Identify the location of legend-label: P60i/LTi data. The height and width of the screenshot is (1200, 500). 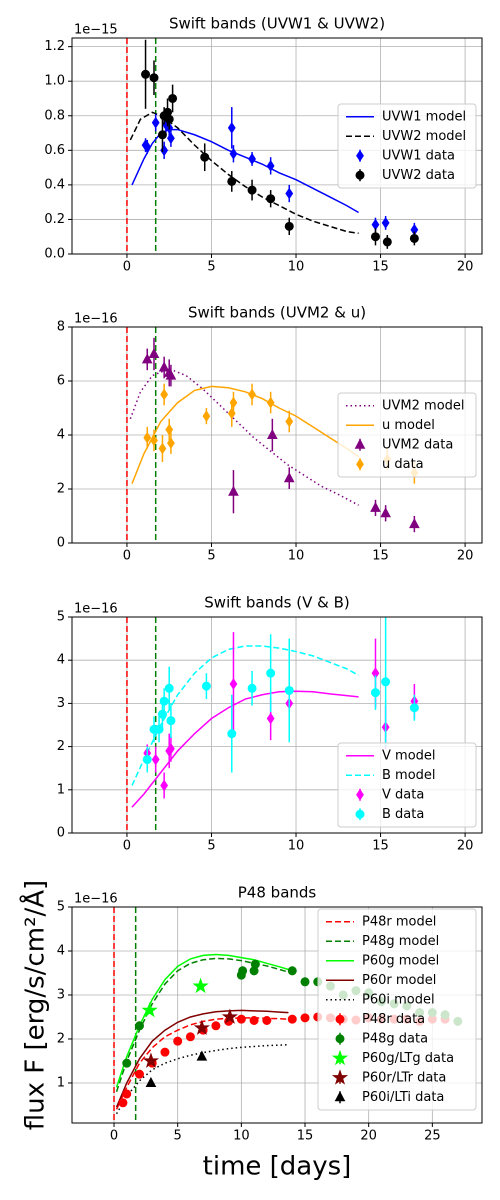
(403, 1097).